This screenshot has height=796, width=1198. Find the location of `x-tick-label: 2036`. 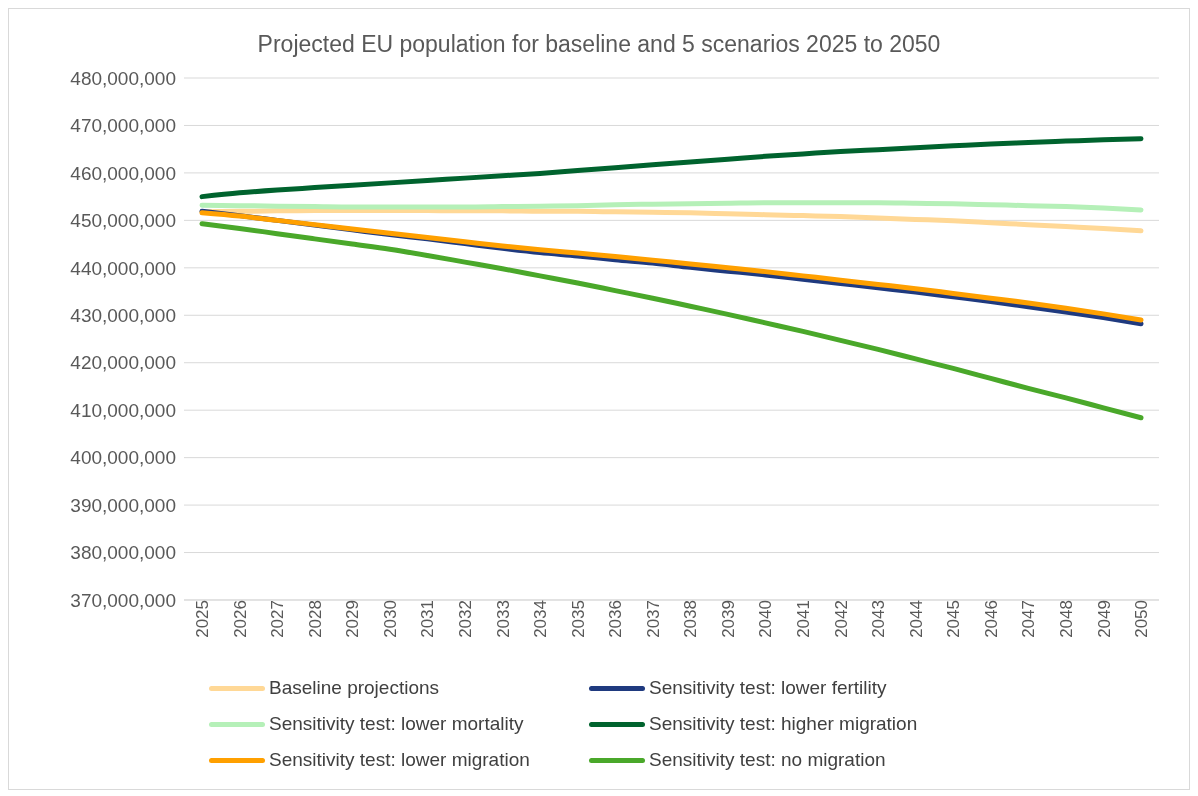

x-tick-label: 2036 is located at coordinates (616, 619).